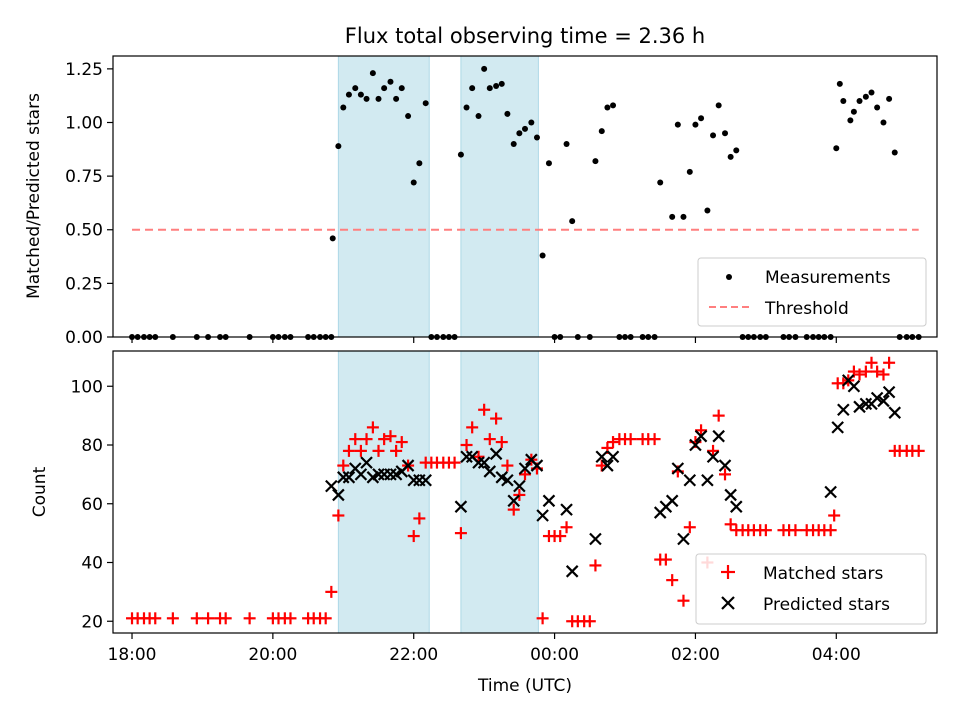 This screenshot has height=720, width=960. I want to click on ratio-shaded-interval, so click(499, 196).